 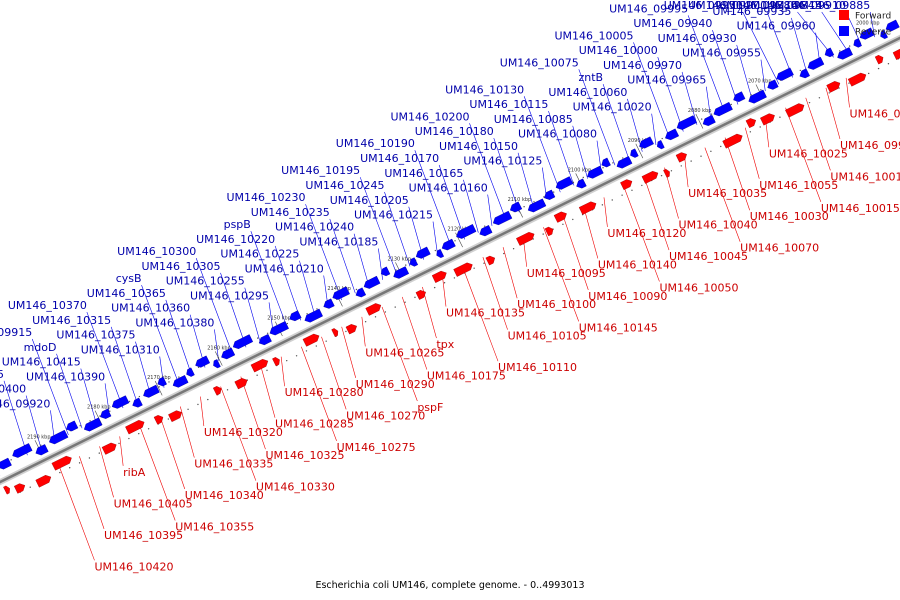 I want to click on reverse-gene-label: UM146_10115, so click(x=508, y=104).